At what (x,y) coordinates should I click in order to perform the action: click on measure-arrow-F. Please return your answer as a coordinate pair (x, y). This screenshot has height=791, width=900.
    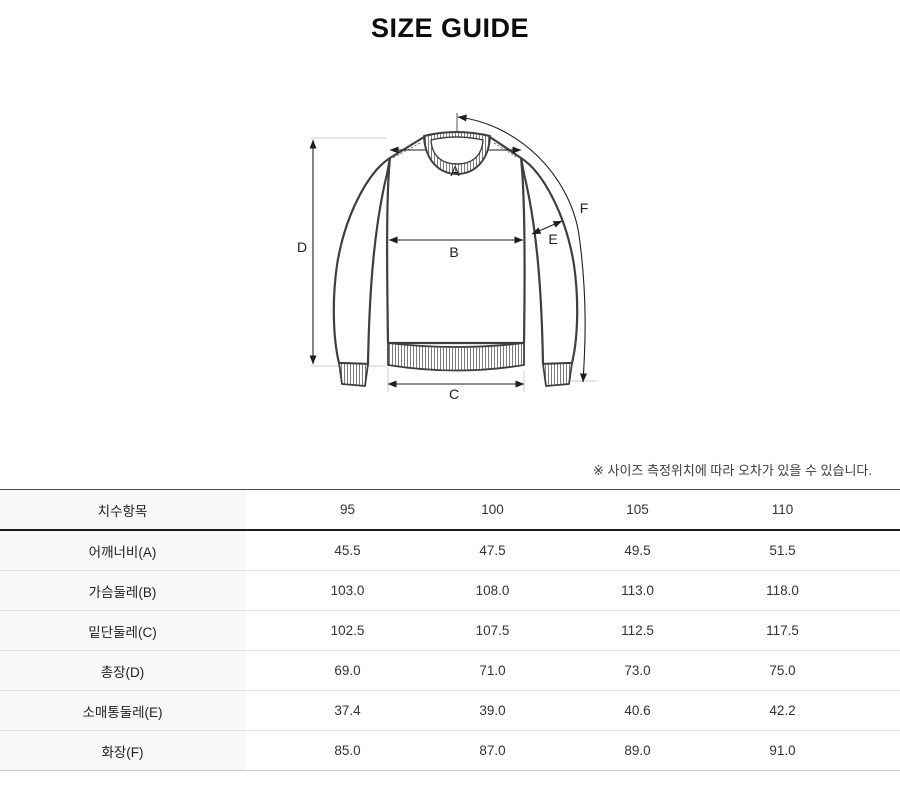
    Looking at the image, I should click on (522, 248).